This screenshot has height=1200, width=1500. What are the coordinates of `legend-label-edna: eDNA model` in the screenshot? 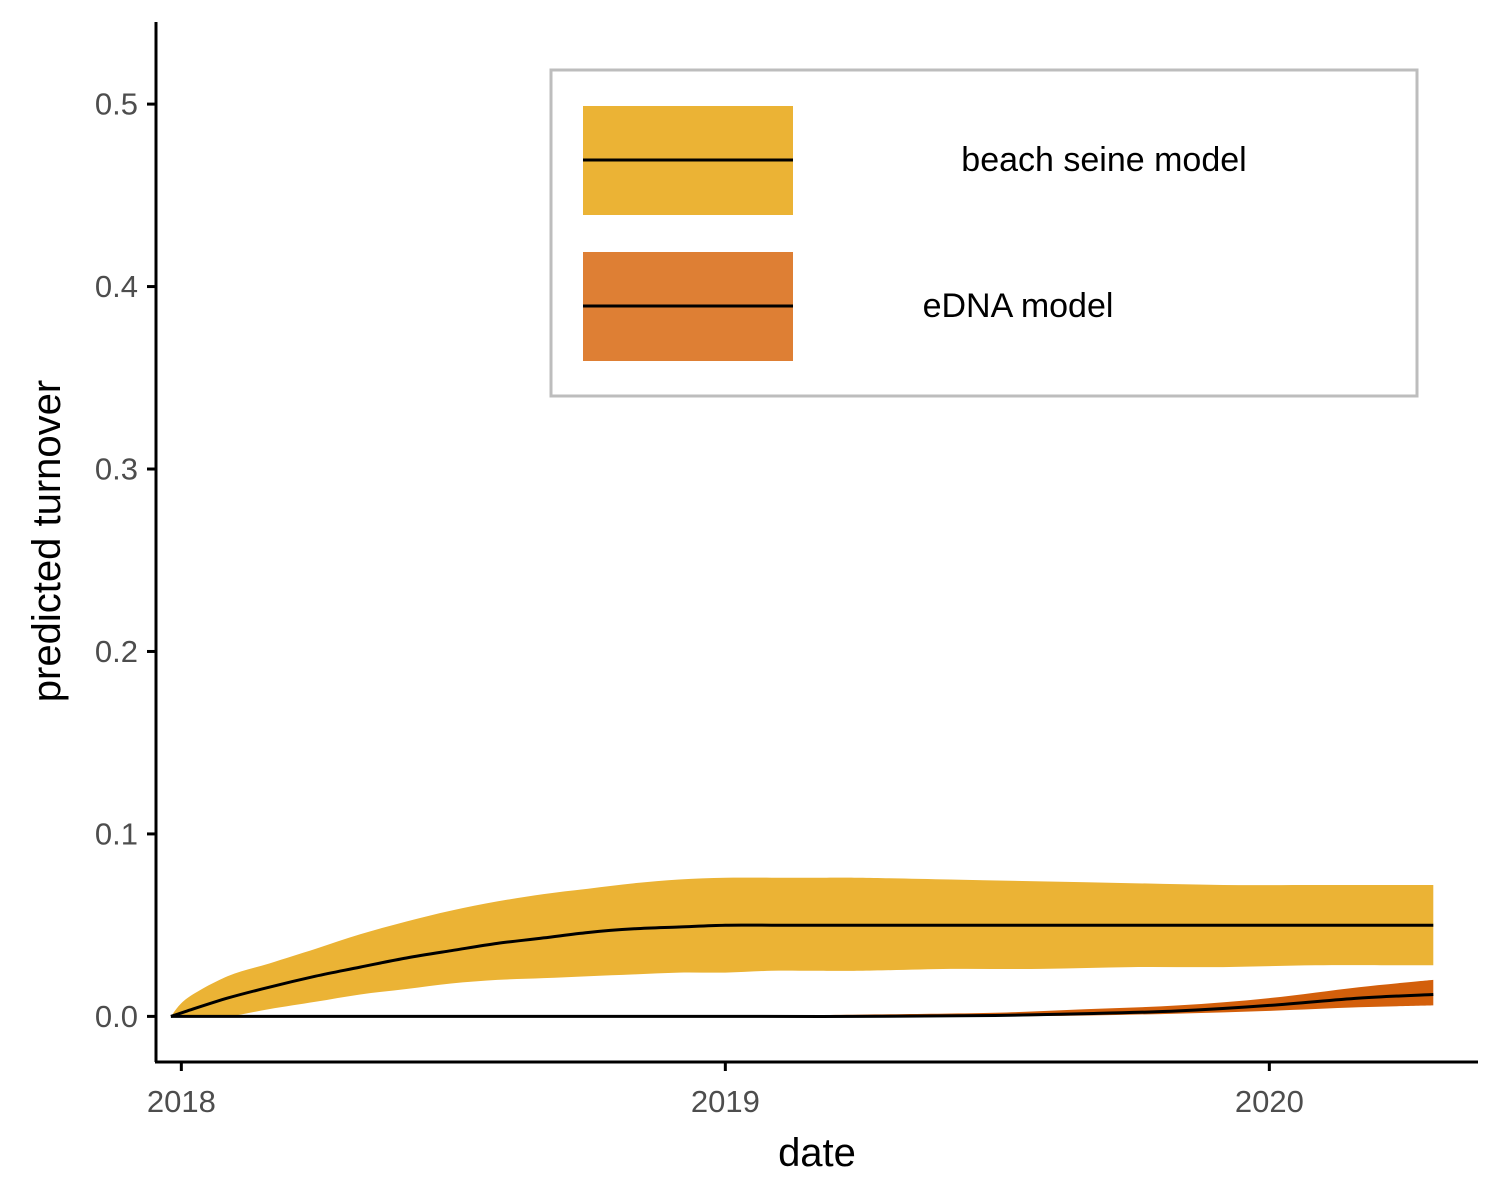 It's located at (1018, 306).